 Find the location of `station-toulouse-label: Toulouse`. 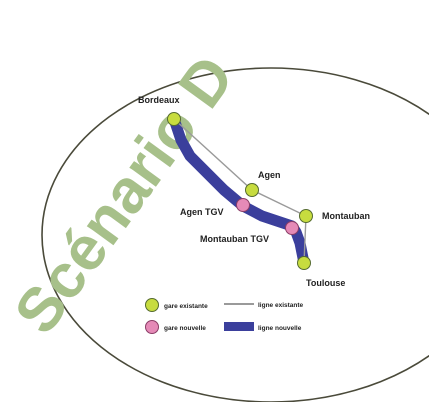

station-toulouse-label: Toulouse is located at coordinates (325, 283).